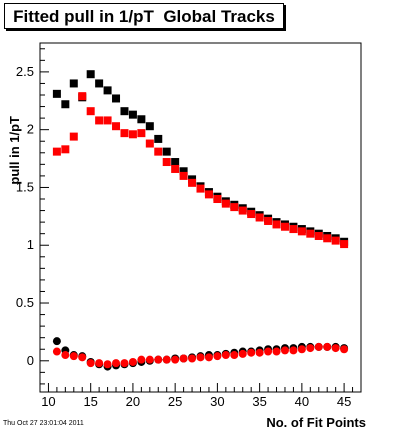  Describe the element at coordinates (25, 71) in the screenshot. I see `y-tick-label: 2.5` at that location.